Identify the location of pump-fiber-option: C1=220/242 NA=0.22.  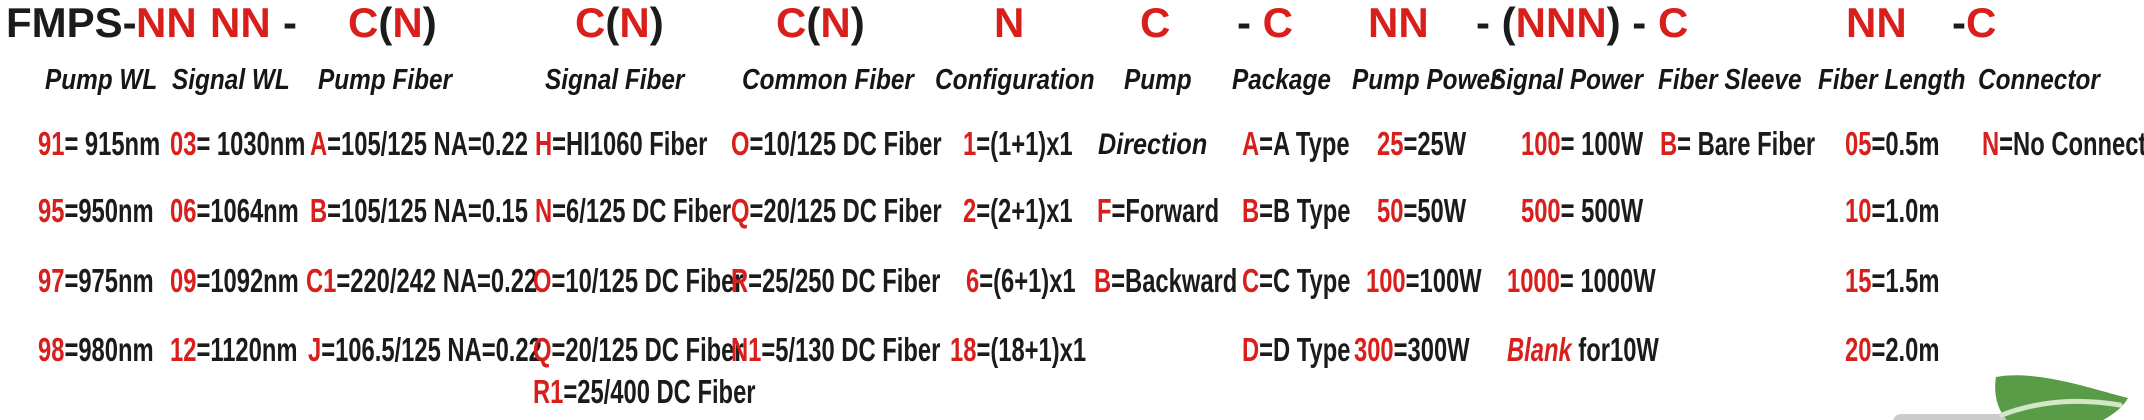
(421, 280).